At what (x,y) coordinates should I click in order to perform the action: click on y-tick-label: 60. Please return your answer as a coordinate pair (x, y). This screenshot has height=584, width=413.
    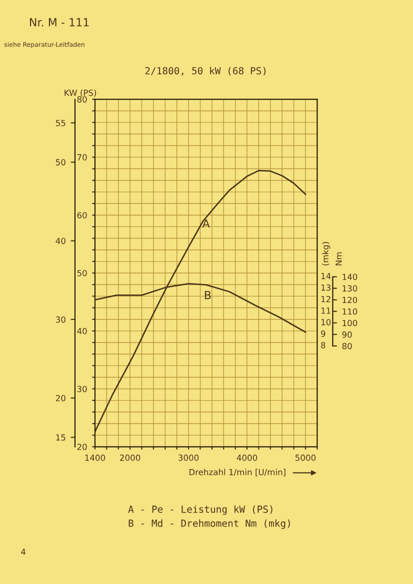
    Looking at the image, I should click on (82, 215).